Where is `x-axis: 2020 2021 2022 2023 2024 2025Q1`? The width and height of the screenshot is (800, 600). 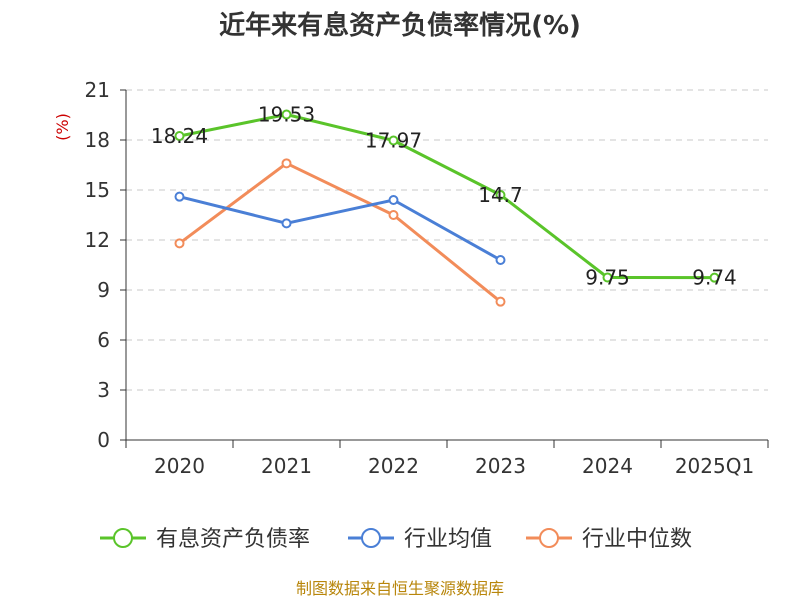 x-axis: 2020 2021 2022 2023 2024 2025Q1 is located at coordinates (447, 458).